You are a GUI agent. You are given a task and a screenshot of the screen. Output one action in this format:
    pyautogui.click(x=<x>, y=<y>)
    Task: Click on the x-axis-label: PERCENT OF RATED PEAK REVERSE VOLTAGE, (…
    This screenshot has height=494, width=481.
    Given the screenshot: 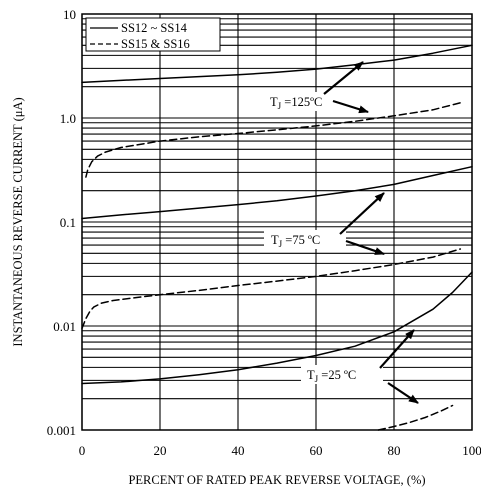 What is the action you would take?
    pyautogui.click(x=276, y=480)
    